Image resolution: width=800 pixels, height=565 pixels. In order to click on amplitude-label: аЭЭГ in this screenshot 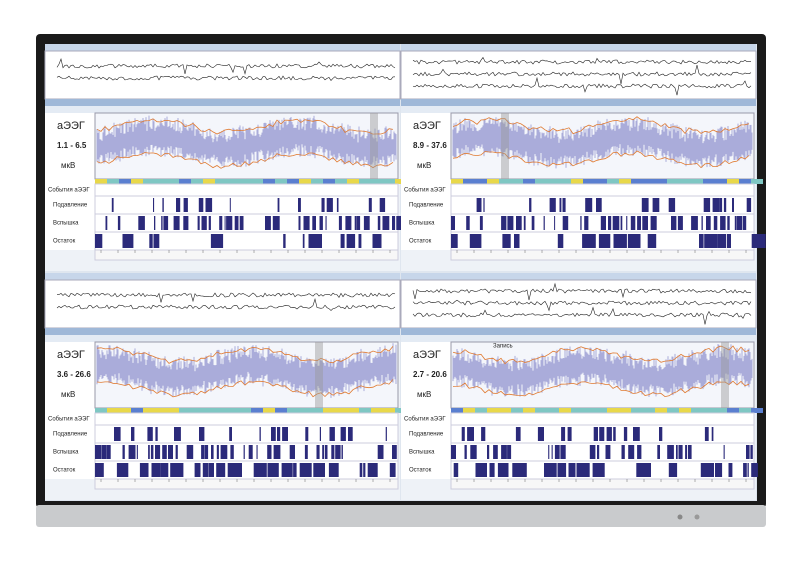, I will do `click(71, 126)`.